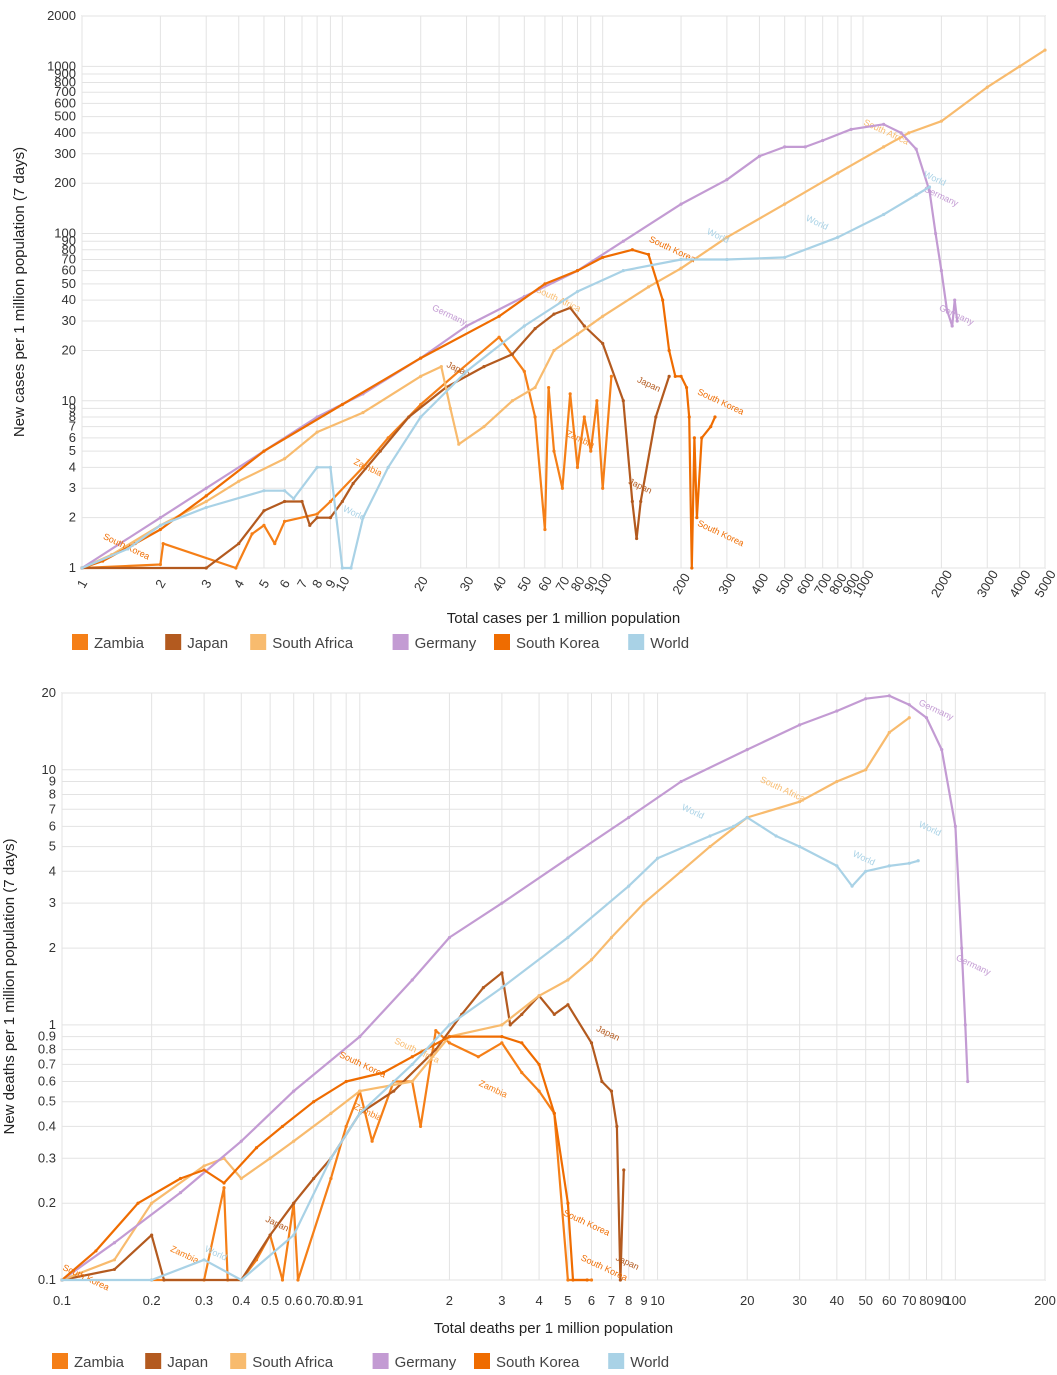  What do you see at coordinates (264, 584) in the screenshot?
I see `x-tick-label: 5` at bounding box center [264, 584].